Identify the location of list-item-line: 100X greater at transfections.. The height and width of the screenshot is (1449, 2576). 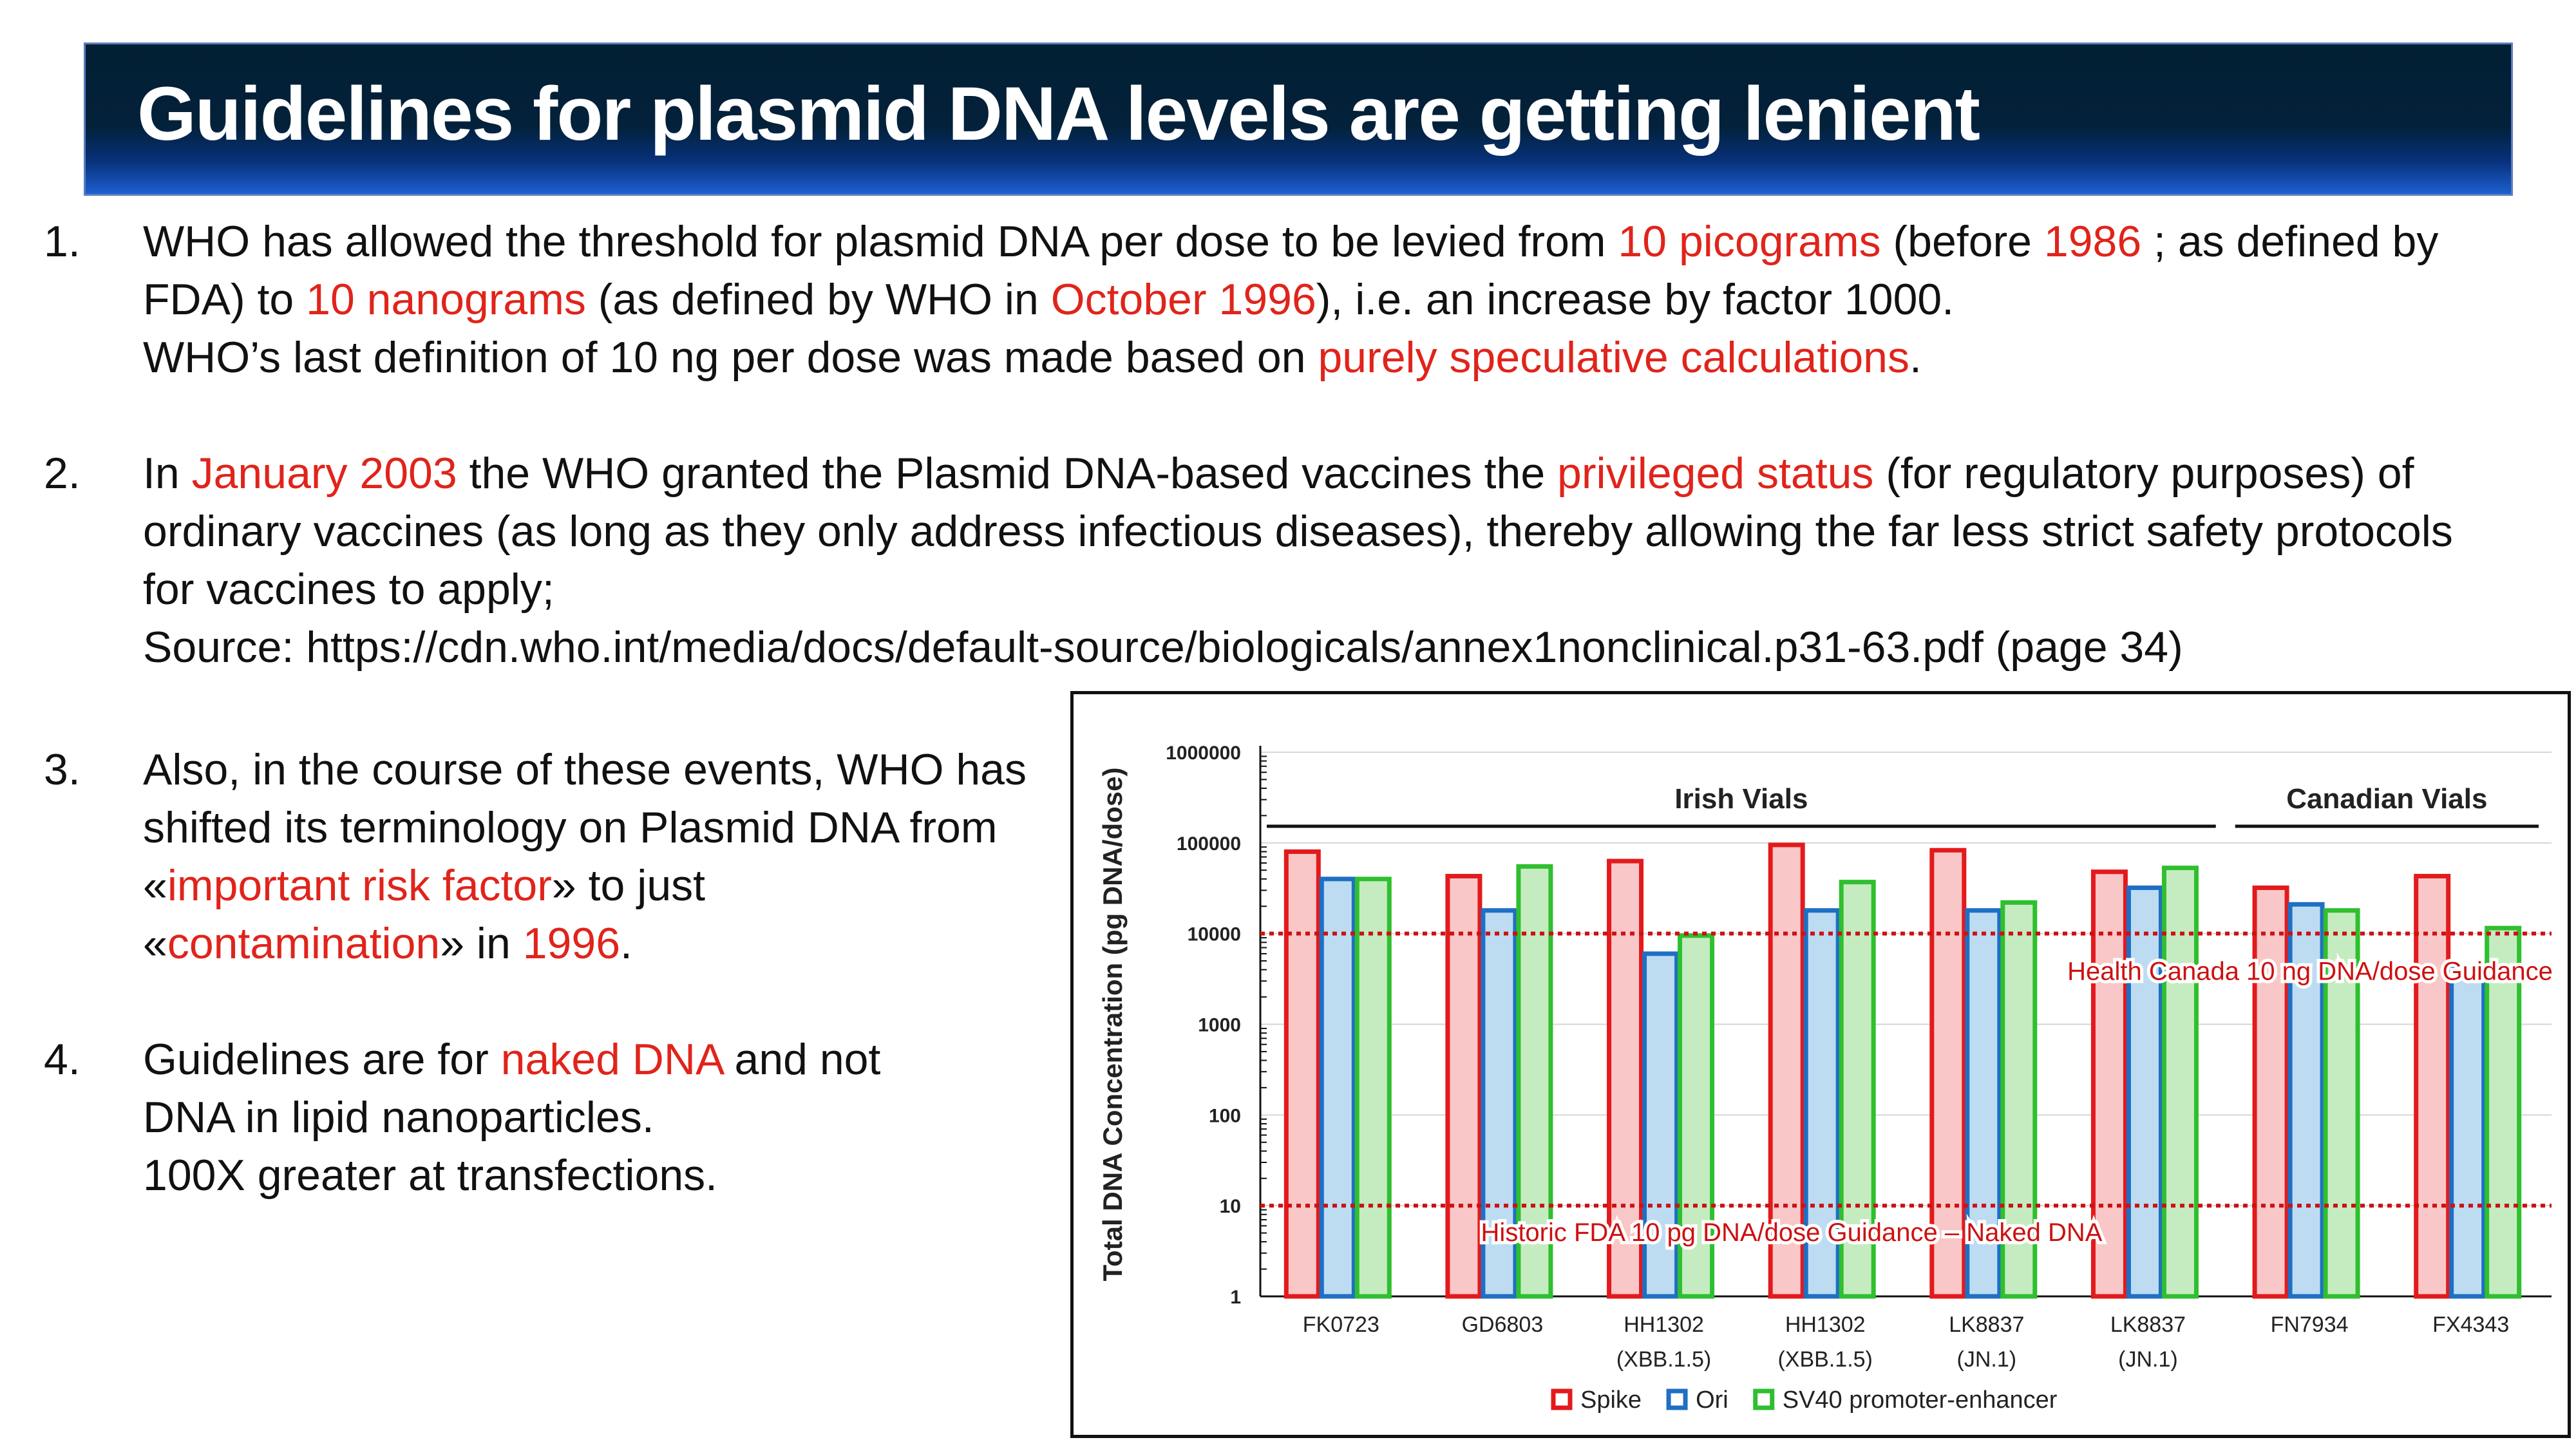
(430, 1175).